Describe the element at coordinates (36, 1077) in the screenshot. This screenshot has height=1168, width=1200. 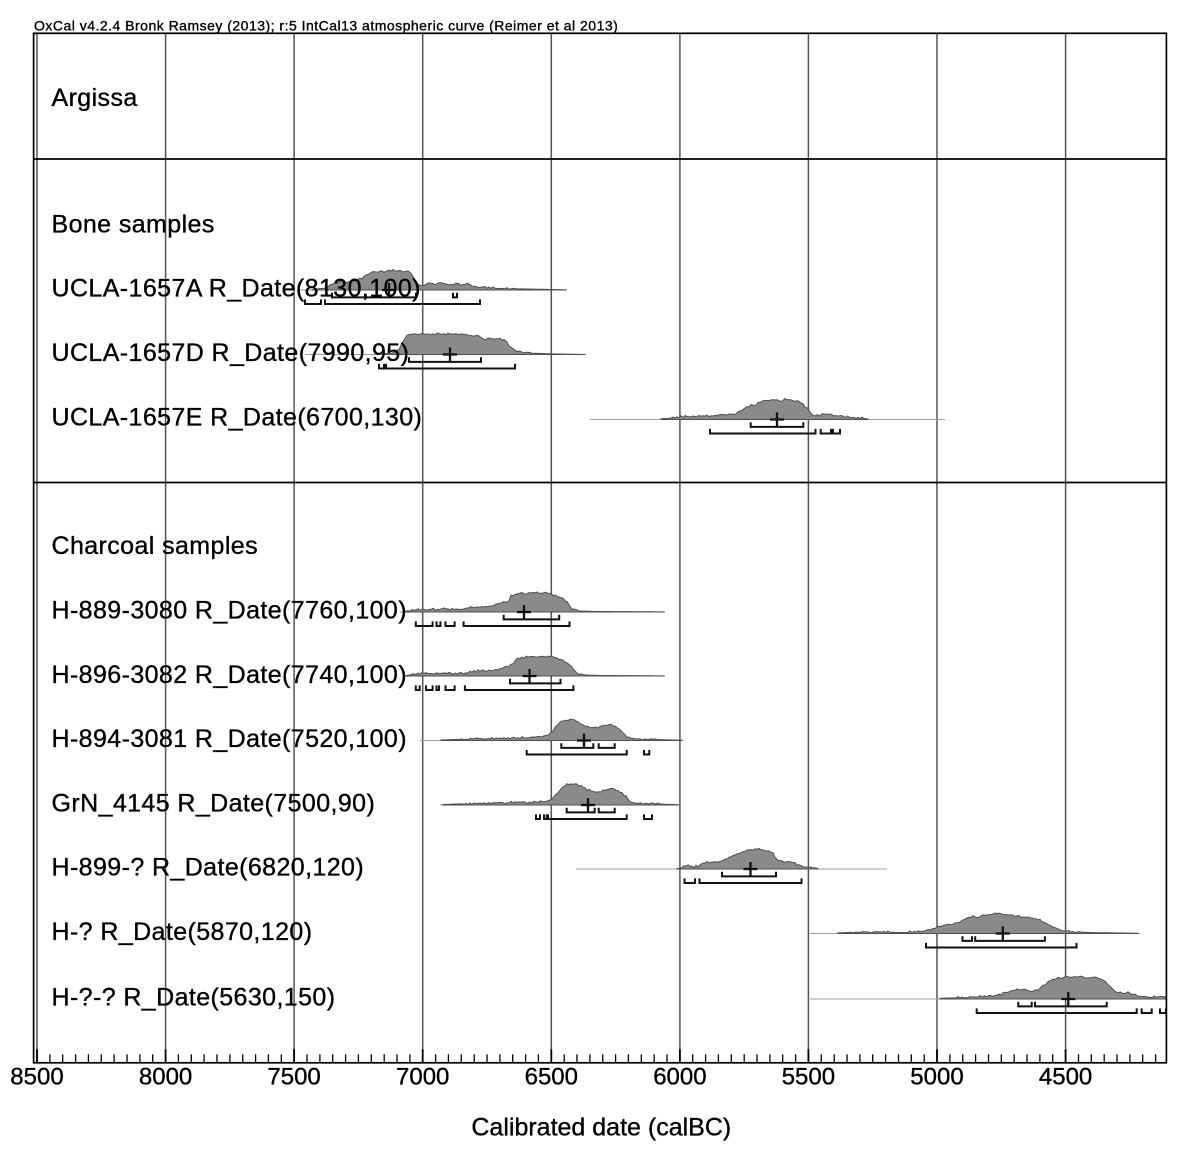
I see `svg-text: 8500` at that location.